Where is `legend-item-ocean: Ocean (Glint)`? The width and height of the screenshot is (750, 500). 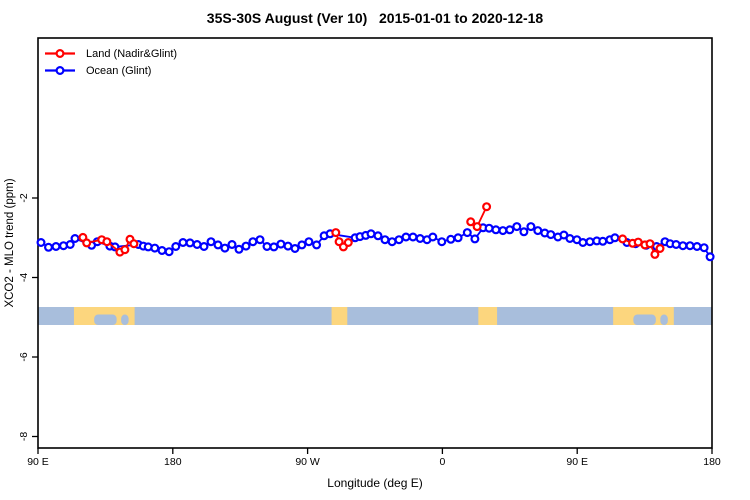 legend-item-ocean: Ocean (Glint) is located at coordinates (110, 70).